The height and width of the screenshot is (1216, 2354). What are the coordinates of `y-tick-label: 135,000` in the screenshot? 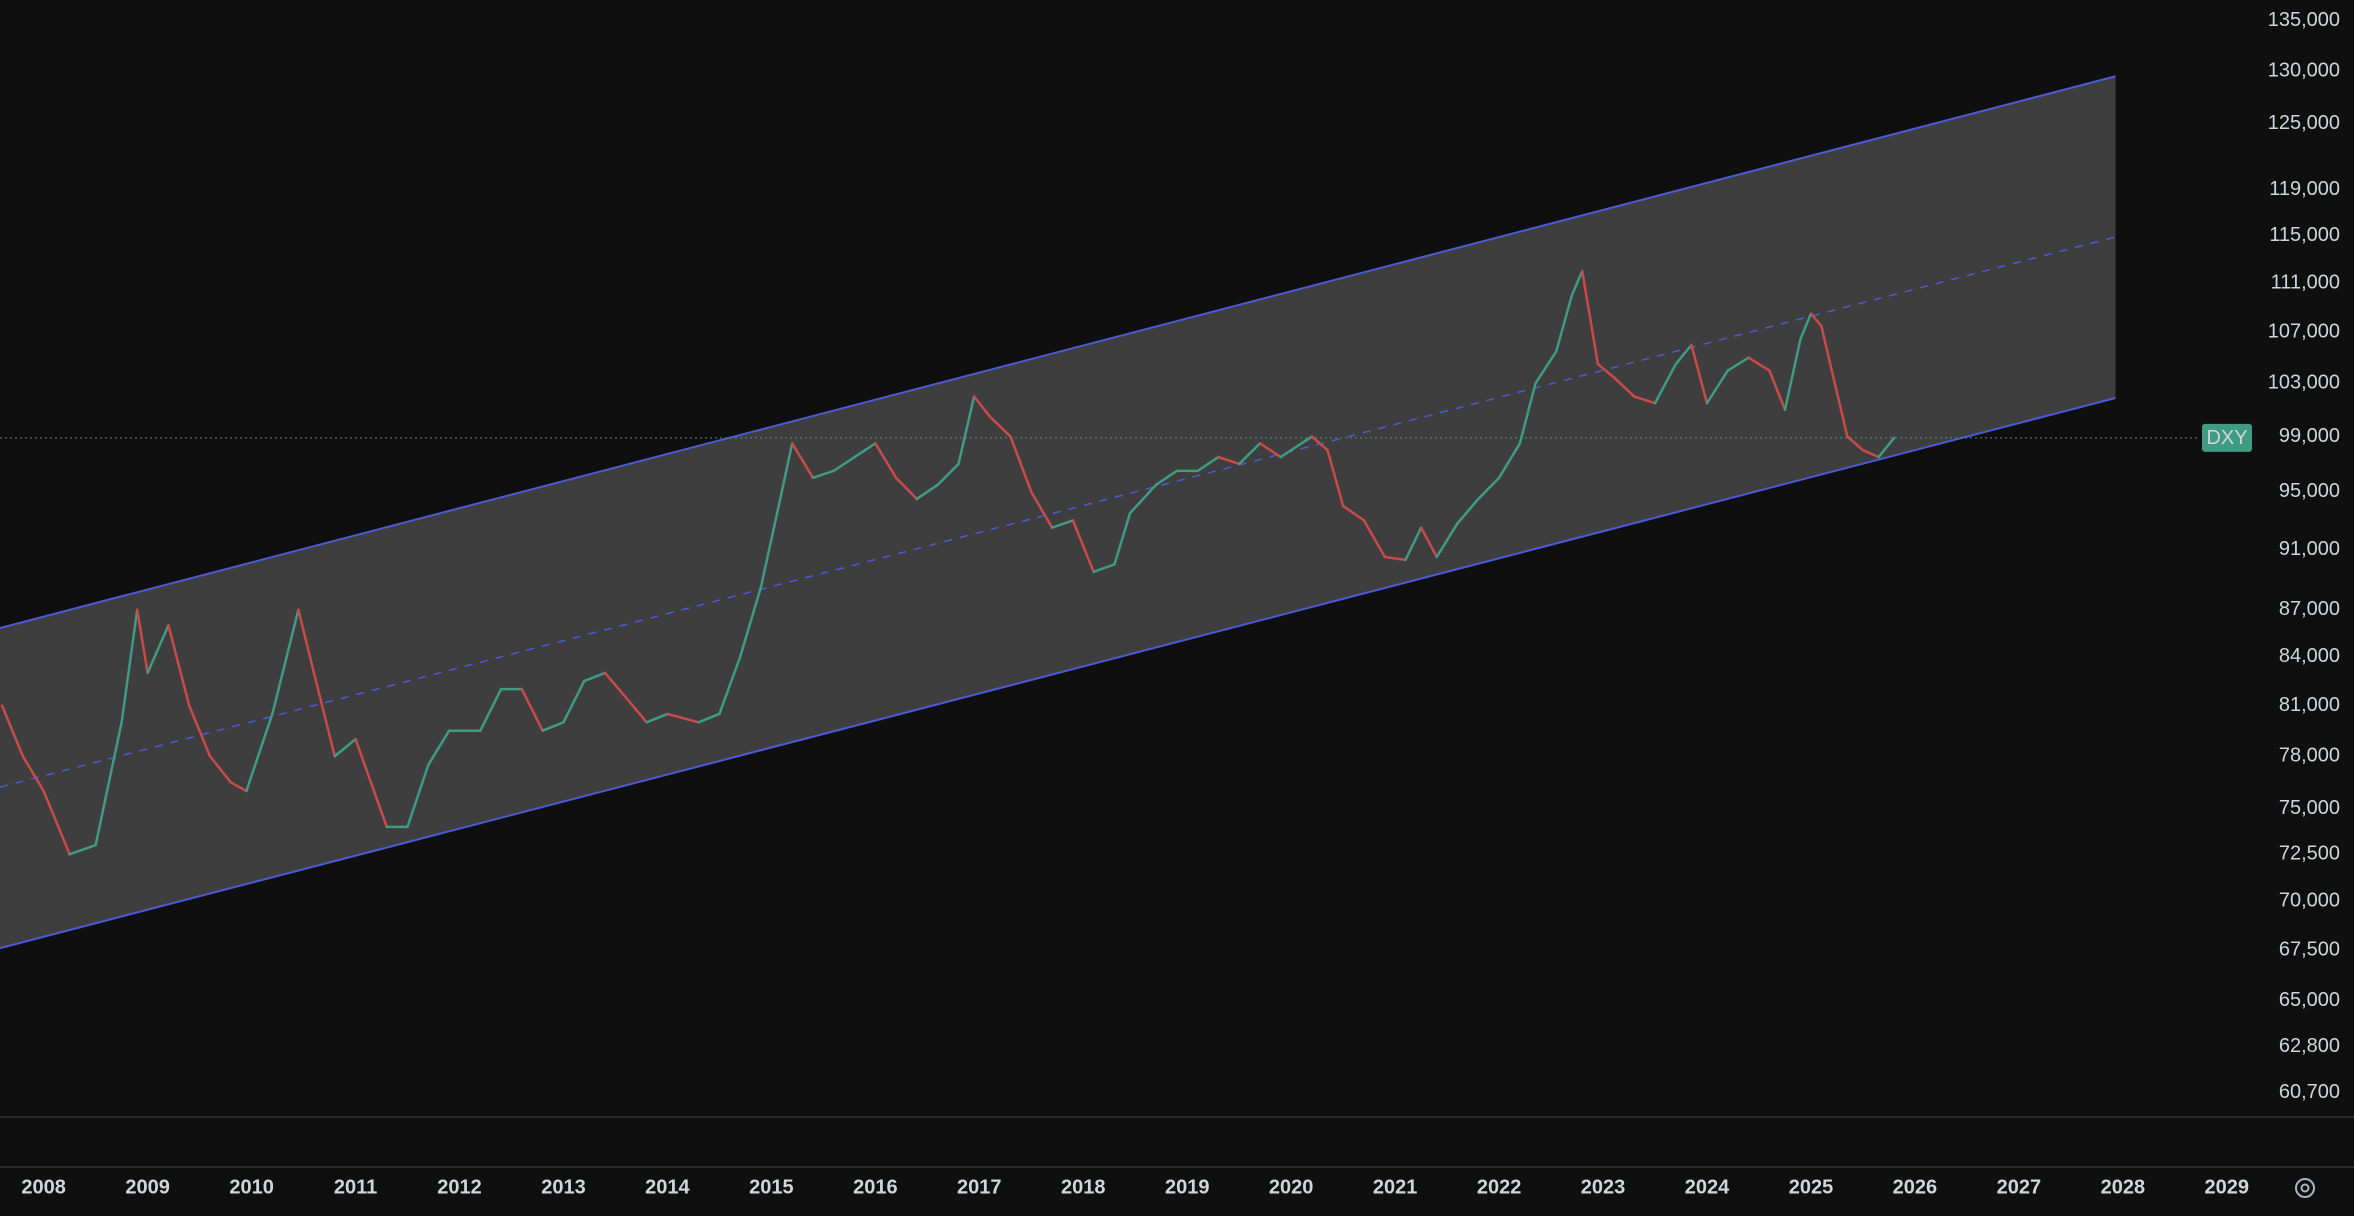 It's located at (2304, 20).